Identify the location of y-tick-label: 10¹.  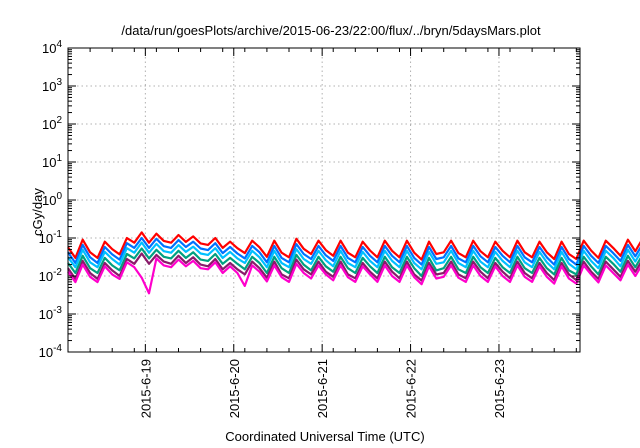
(52, 161).